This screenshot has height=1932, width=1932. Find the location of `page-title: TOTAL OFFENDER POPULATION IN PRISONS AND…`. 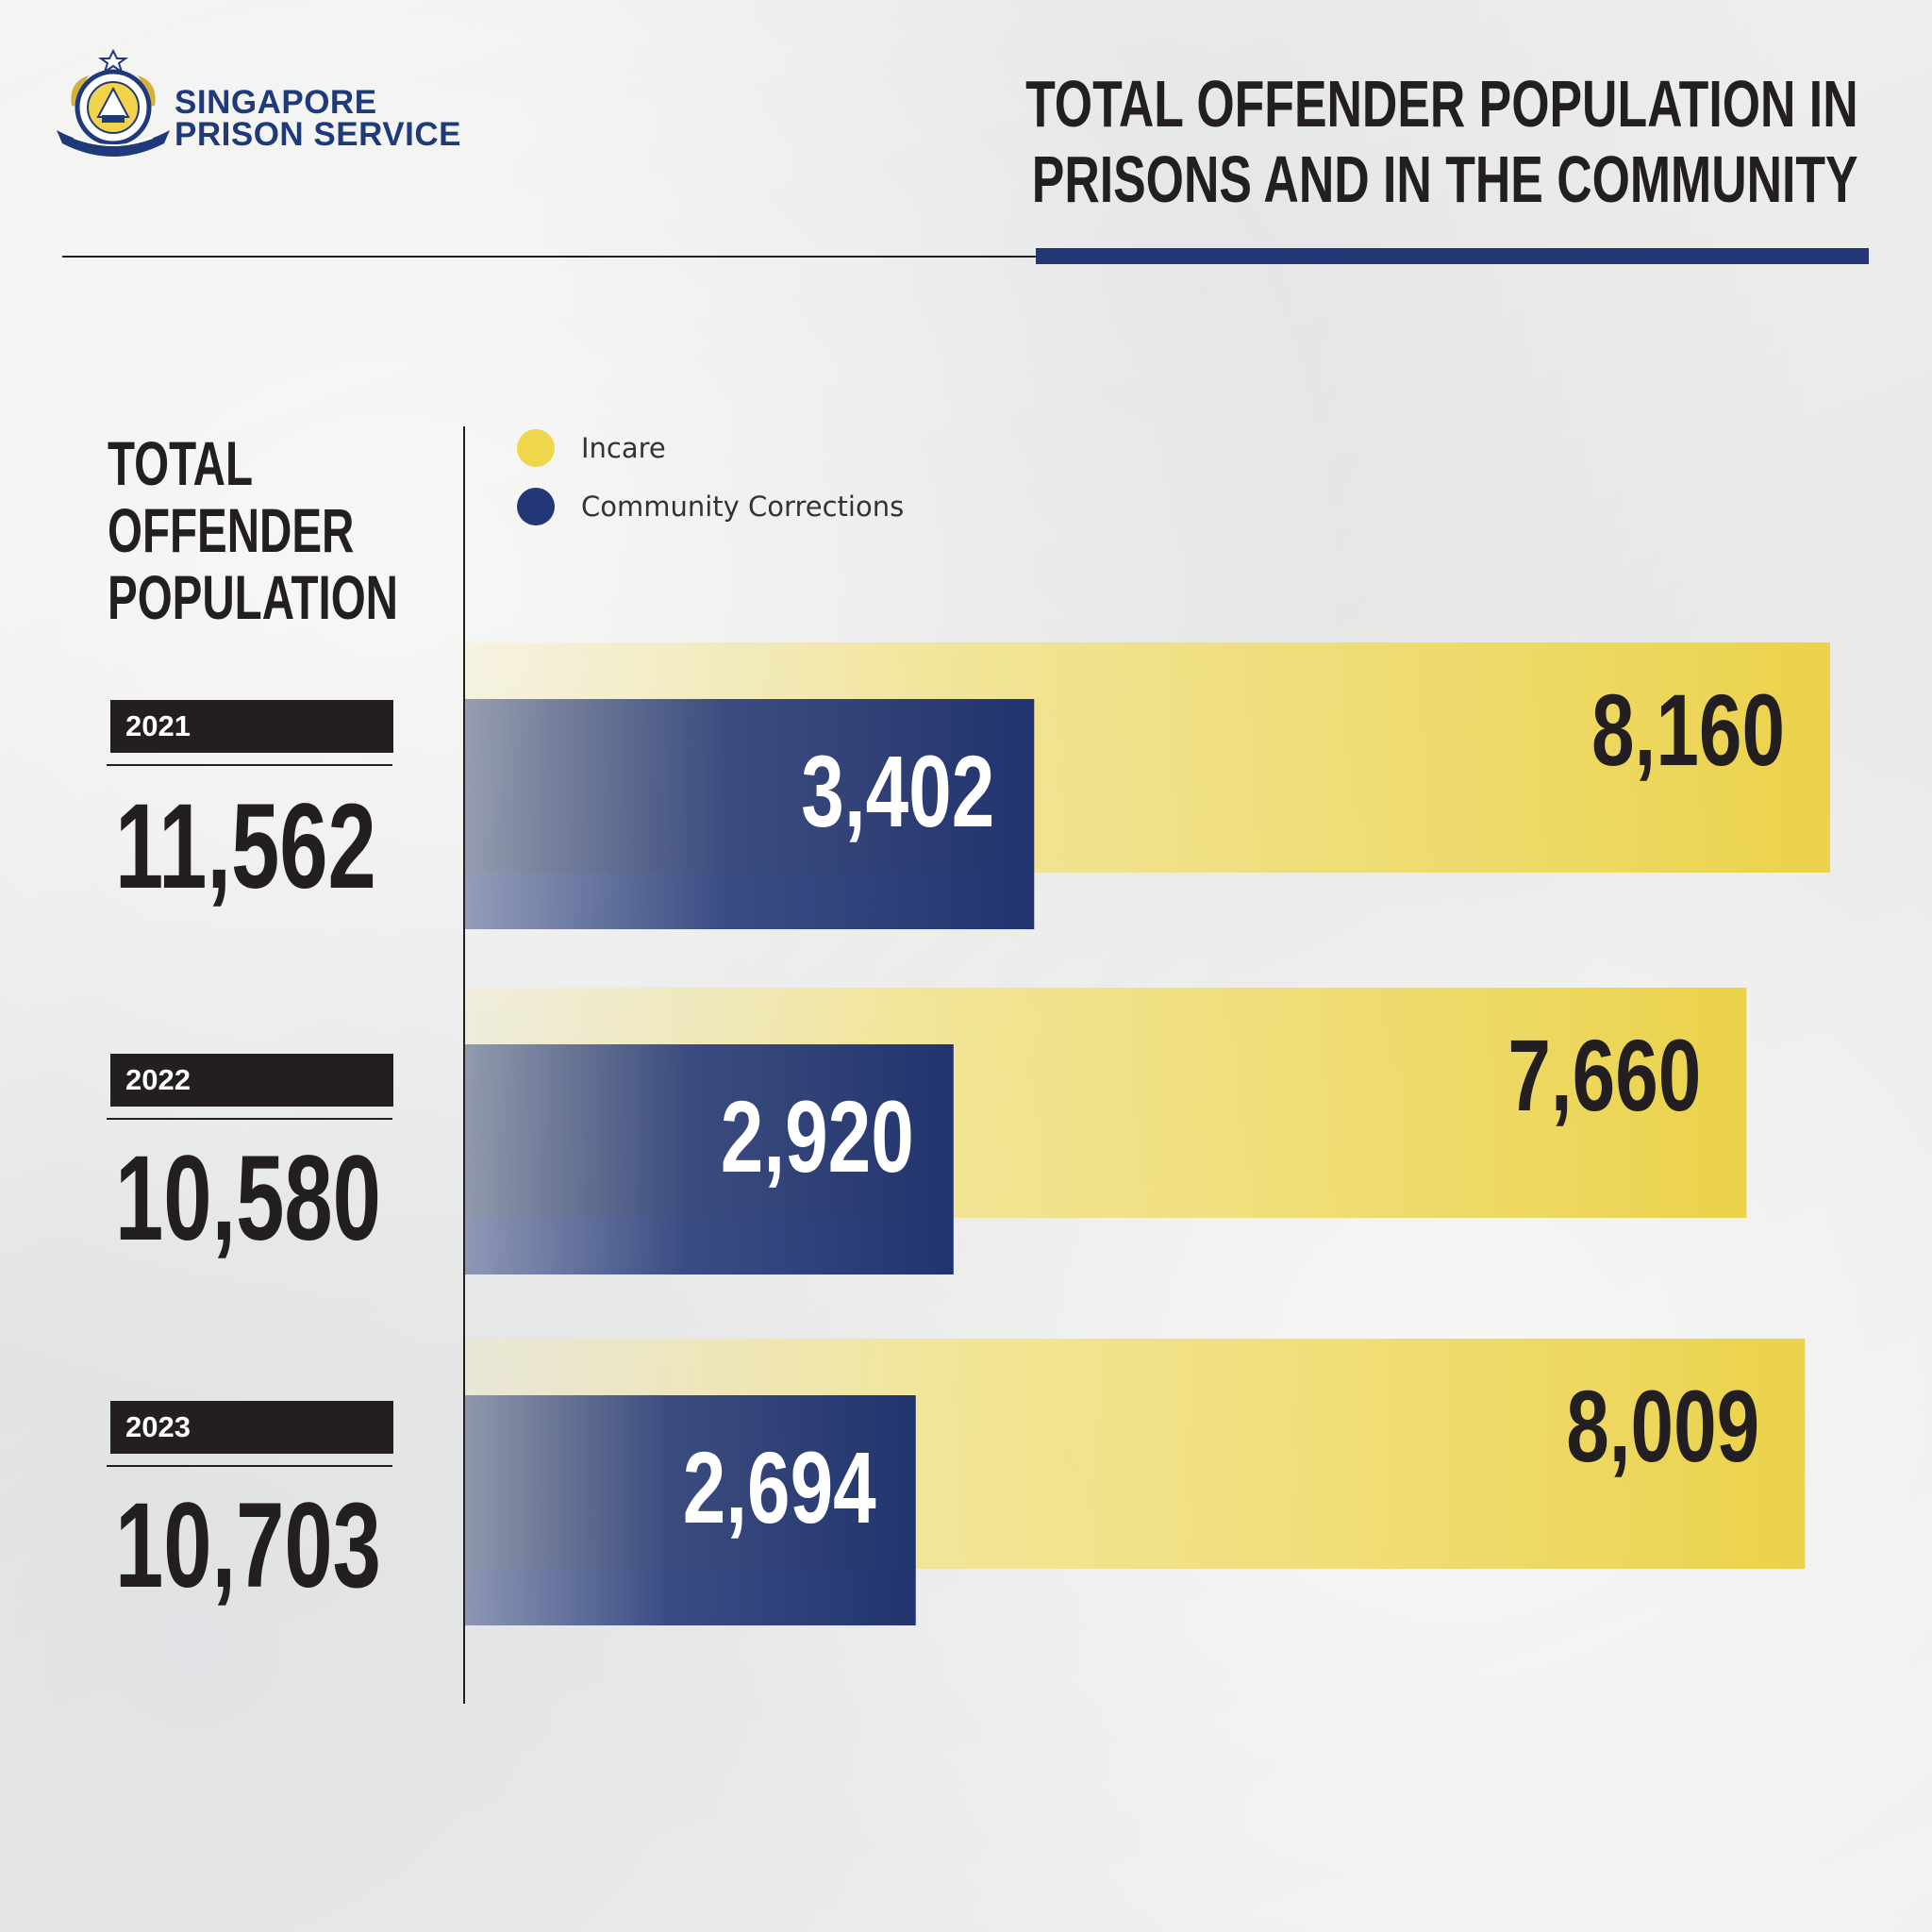

page-title: TOTAL OFFENDER POPULATION IN PRISONS AND… is located at coordinates (1442, 141).